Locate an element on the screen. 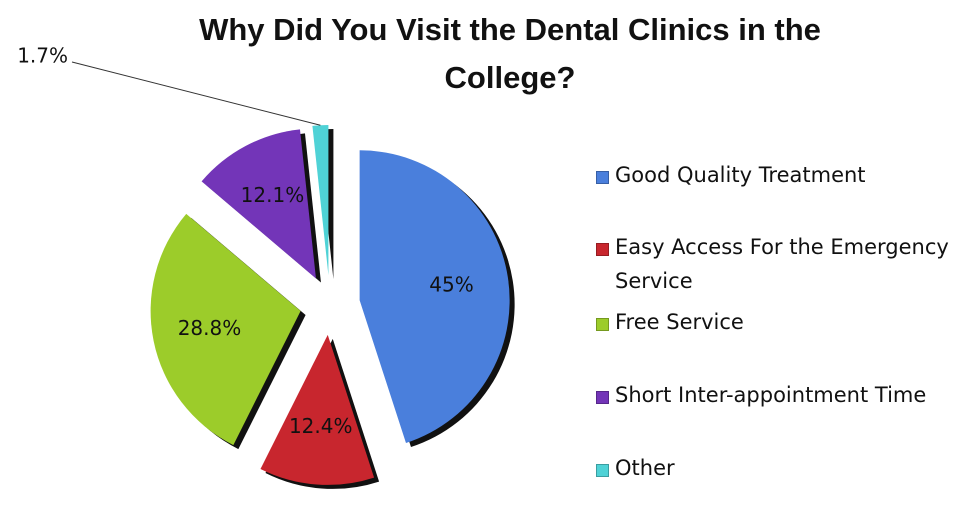 This screenshot has width=975, height=505. leader-line is located at coordinates (196, 93).